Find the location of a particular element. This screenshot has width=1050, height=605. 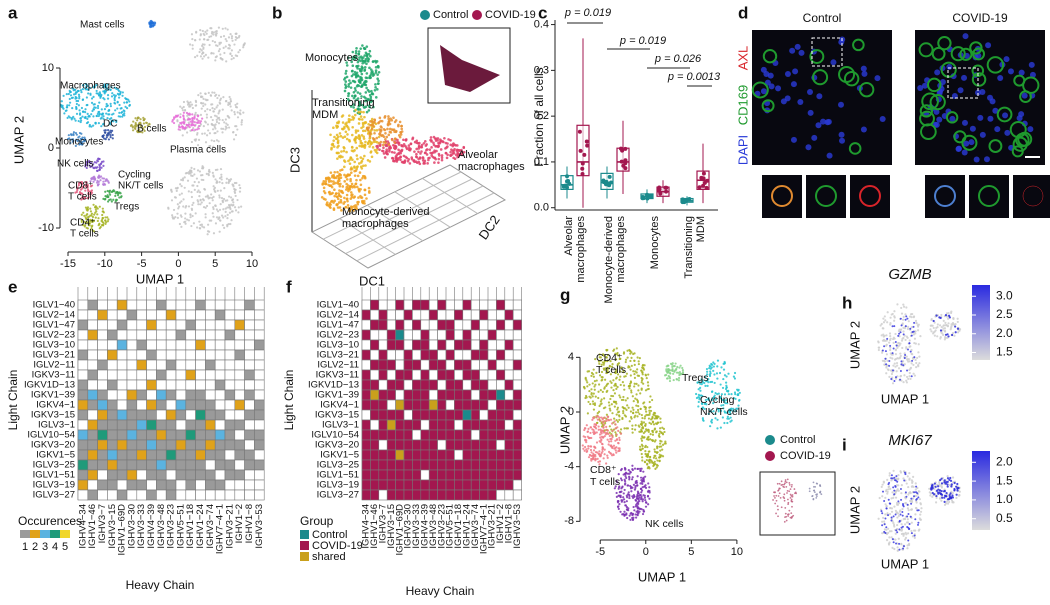

y-tick-label: 0.4 is located at coordinates (541, 24).